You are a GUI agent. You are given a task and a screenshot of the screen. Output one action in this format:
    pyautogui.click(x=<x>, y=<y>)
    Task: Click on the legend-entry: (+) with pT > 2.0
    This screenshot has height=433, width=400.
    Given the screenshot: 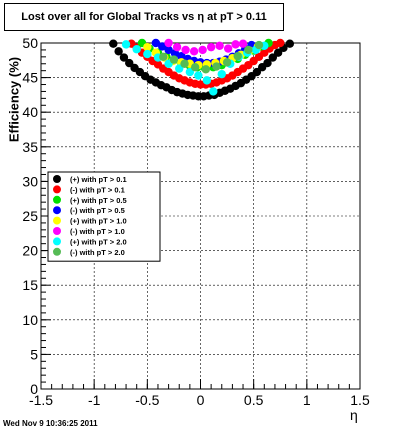 What is the action you would take?
    pyautogui.click(x=98, y=241)
    